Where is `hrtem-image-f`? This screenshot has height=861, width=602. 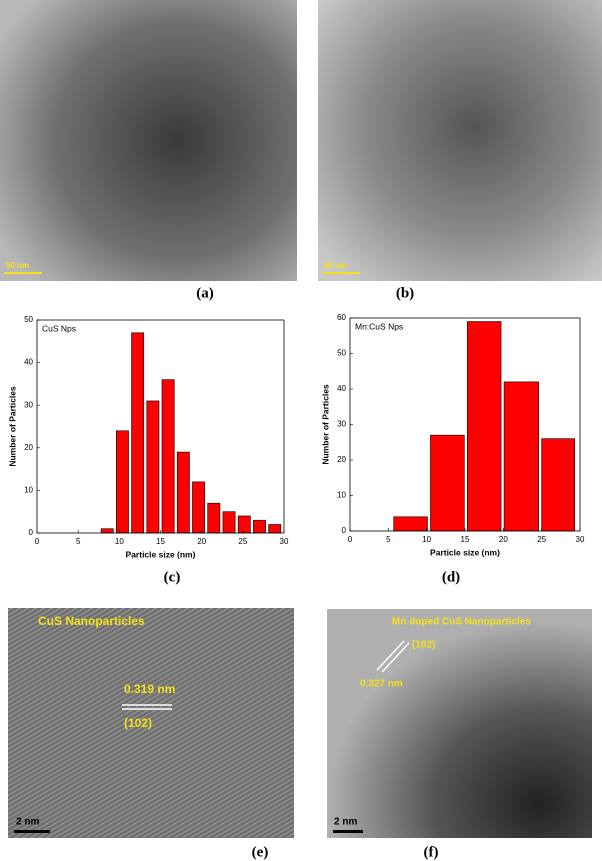 hrtem-image-f is located at coordinates (459, 723).